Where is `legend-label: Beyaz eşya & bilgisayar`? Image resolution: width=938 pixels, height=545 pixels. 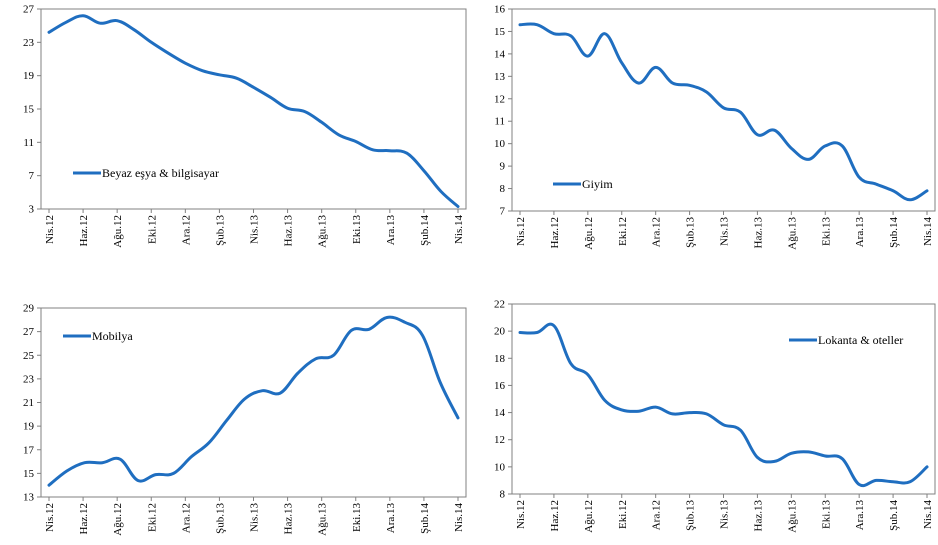
legend-label: Beyaz eşya & bilgisayar is located at coordinates (160, 173).